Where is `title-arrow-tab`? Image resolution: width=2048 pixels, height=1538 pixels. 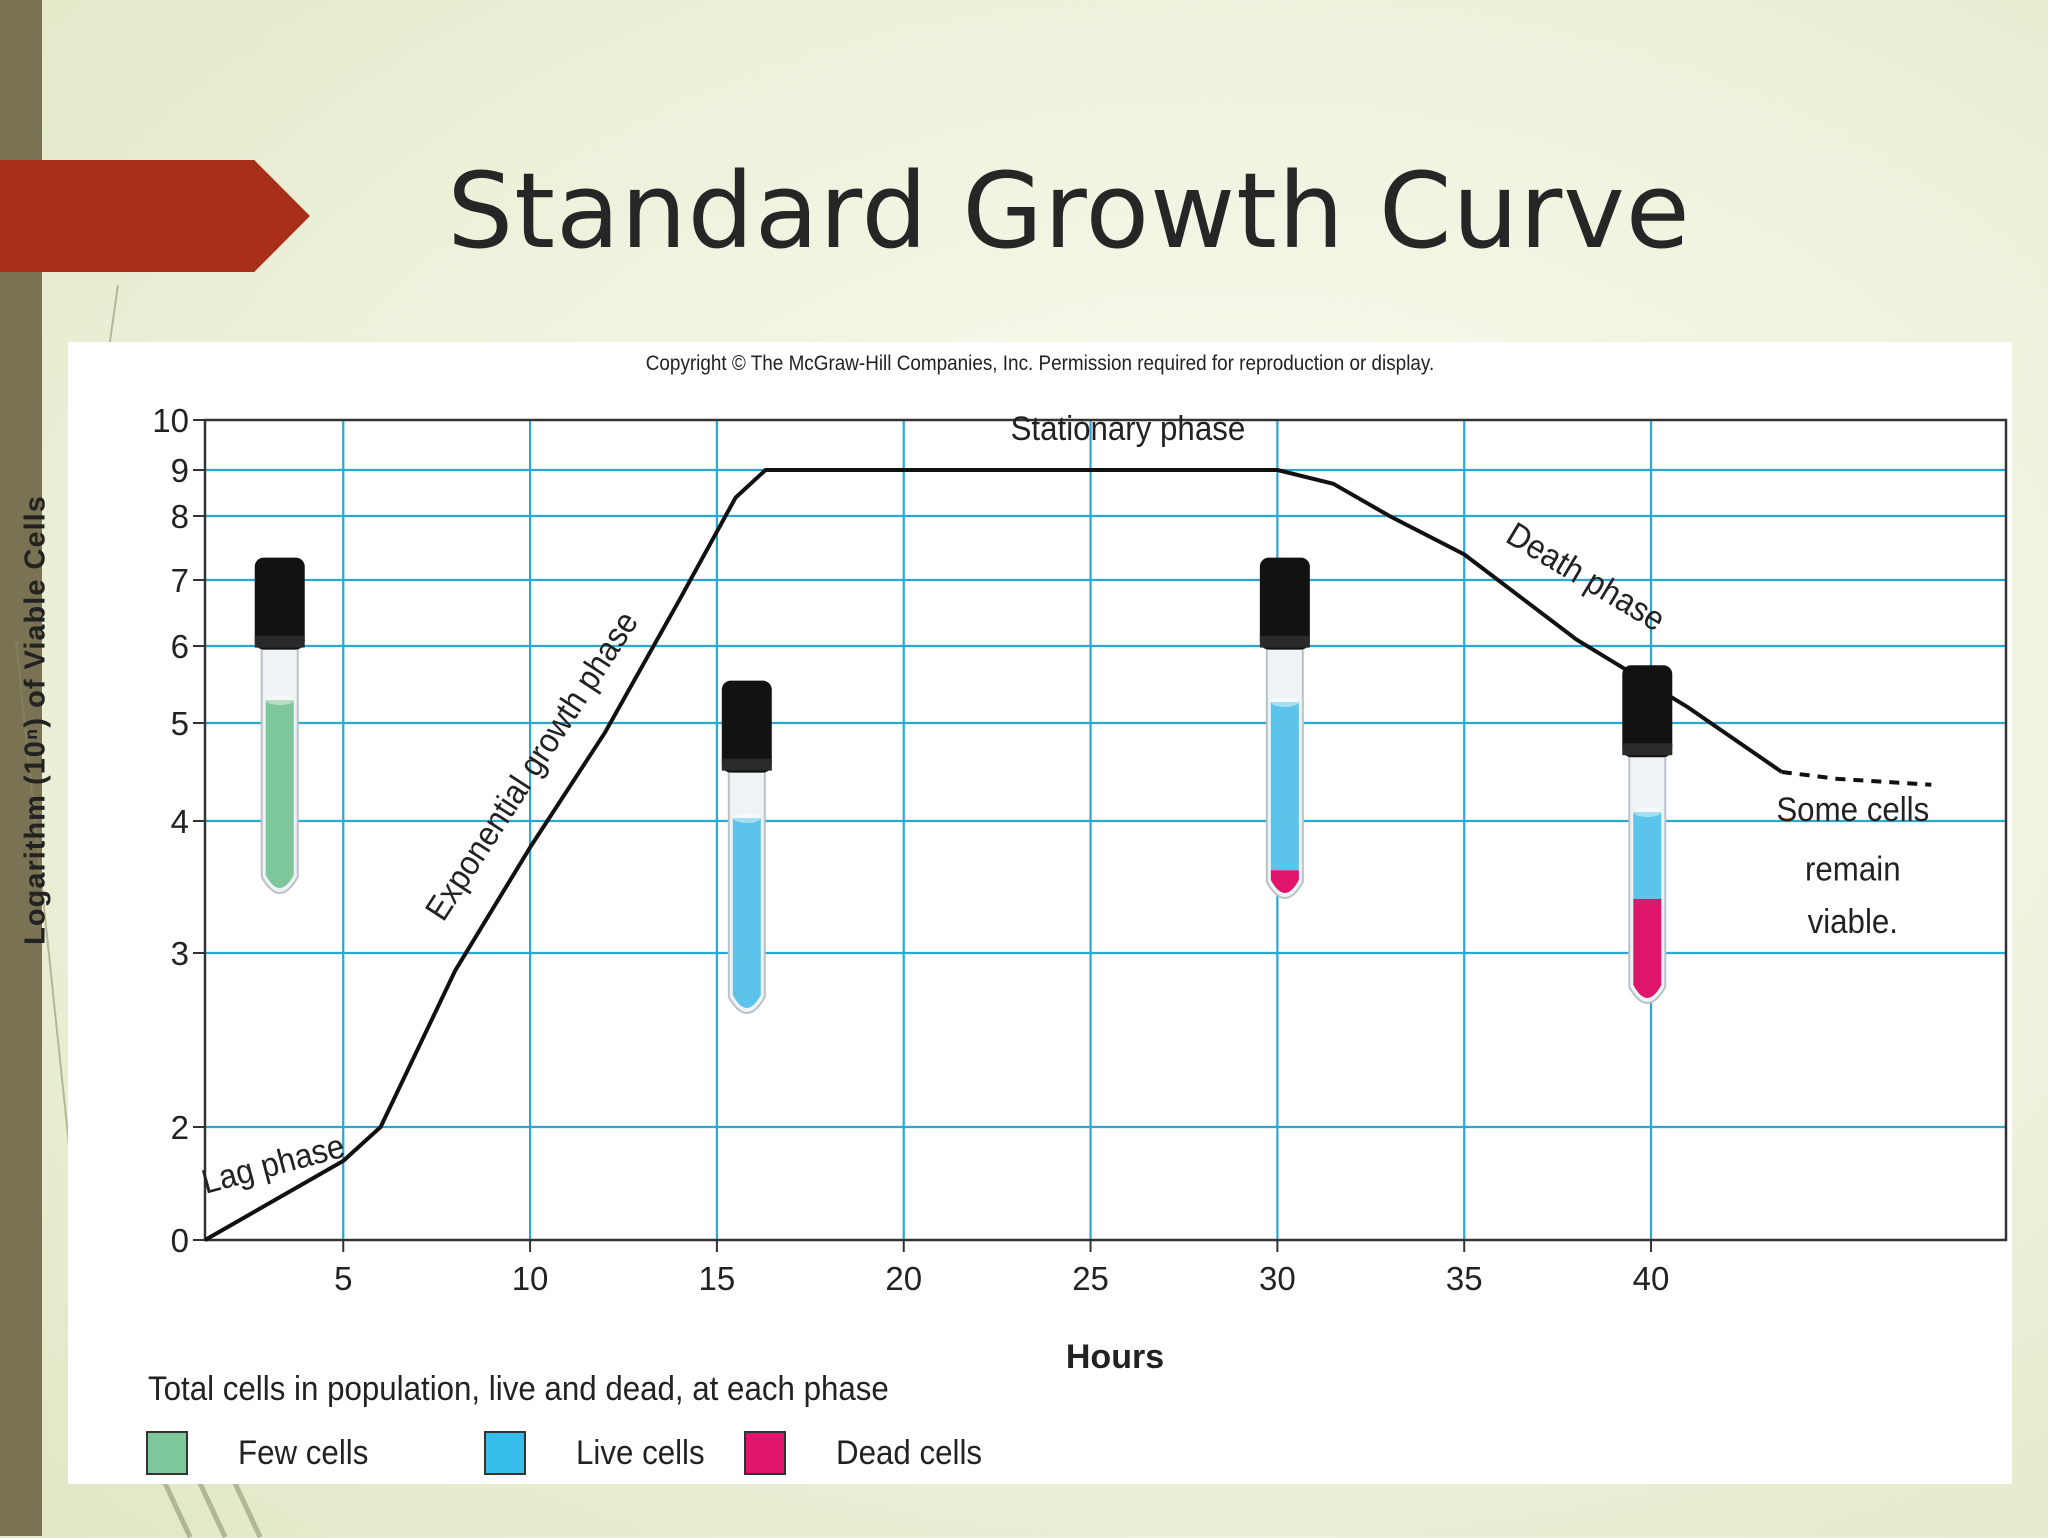
title-arrow-tab is located at coordinates (155, 216).